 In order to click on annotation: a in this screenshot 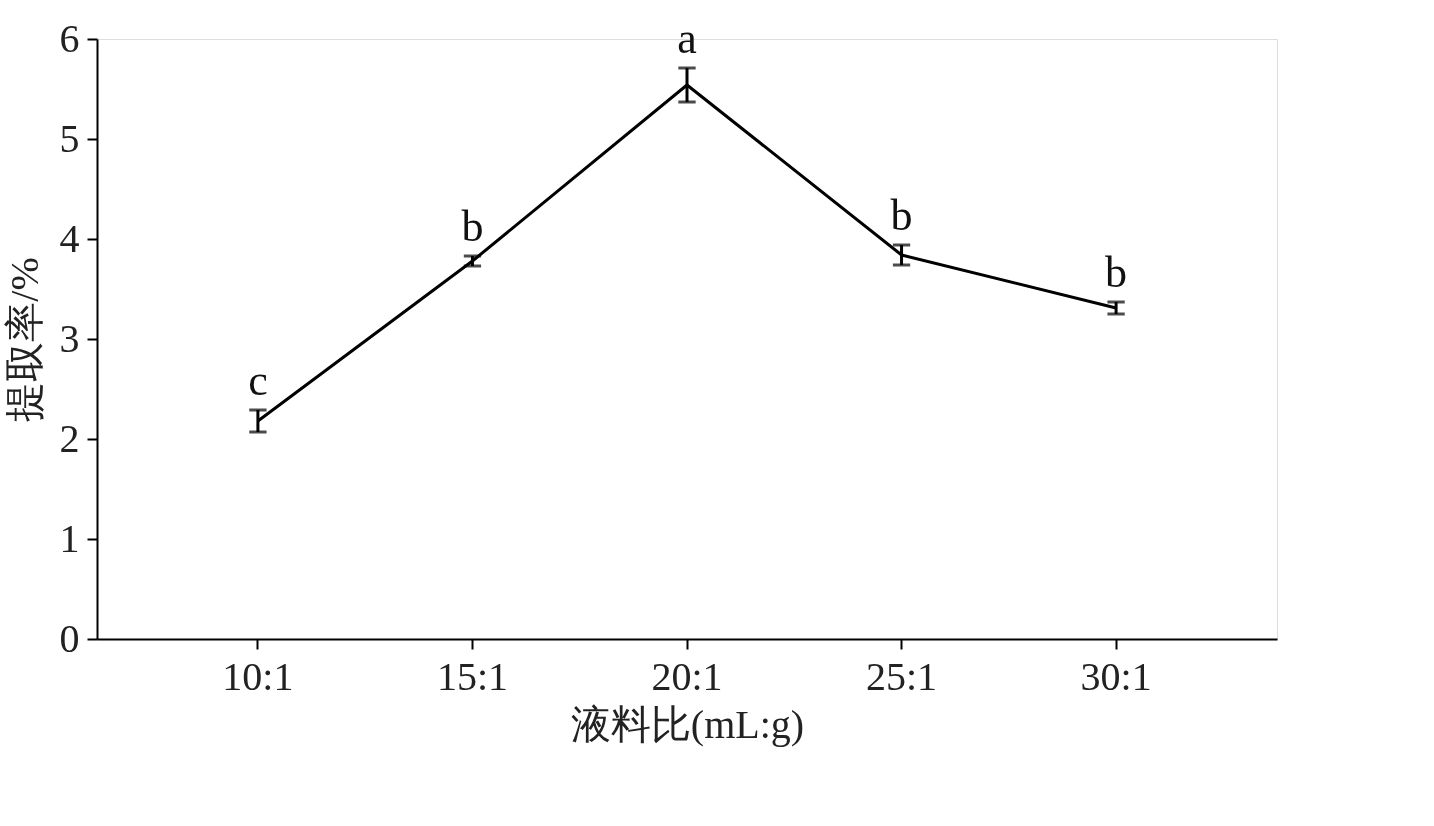, I will do `click(687, 38)`.